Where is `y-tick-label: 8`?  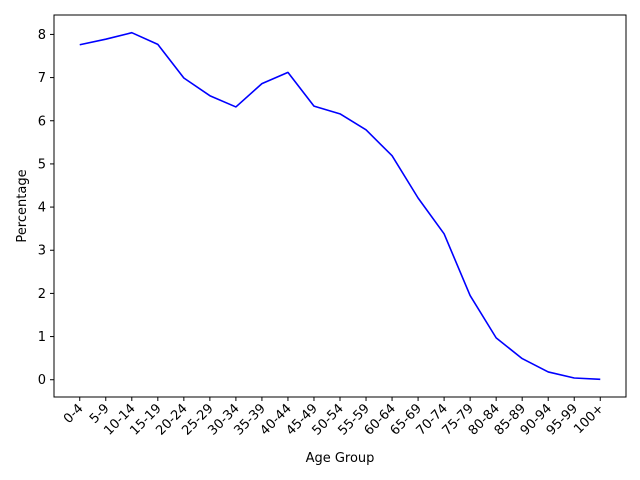
y-tick-label: 8 is located at coordinates (42, 35).